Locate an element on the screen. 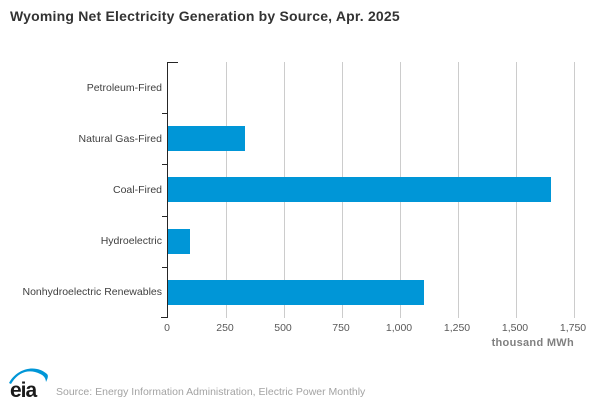 The width and height of the screenshot is (612, 408). category-label-row: Coal-Fired is located at coordinates (81, 189).